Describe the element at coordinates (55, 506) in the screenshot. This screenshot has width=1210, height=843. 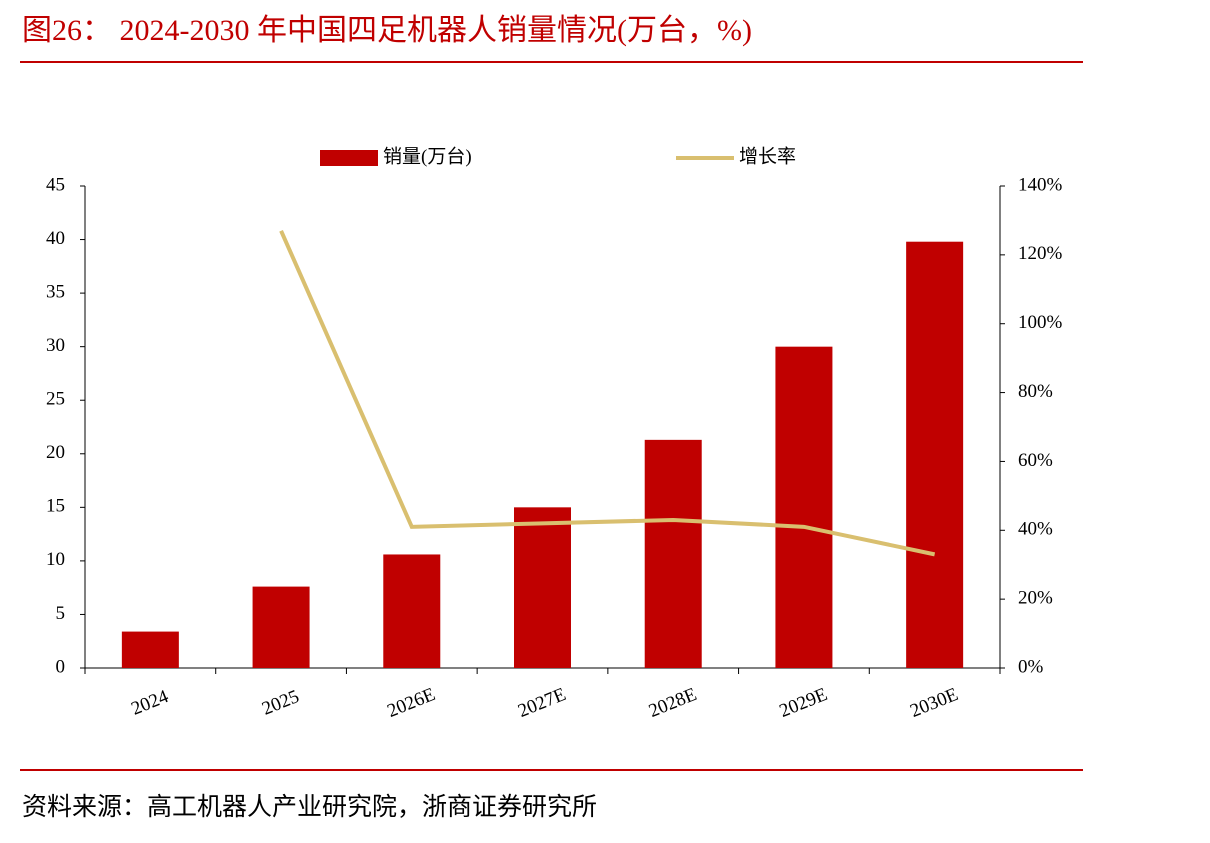
I see `y-tick-label: 15` at that location.